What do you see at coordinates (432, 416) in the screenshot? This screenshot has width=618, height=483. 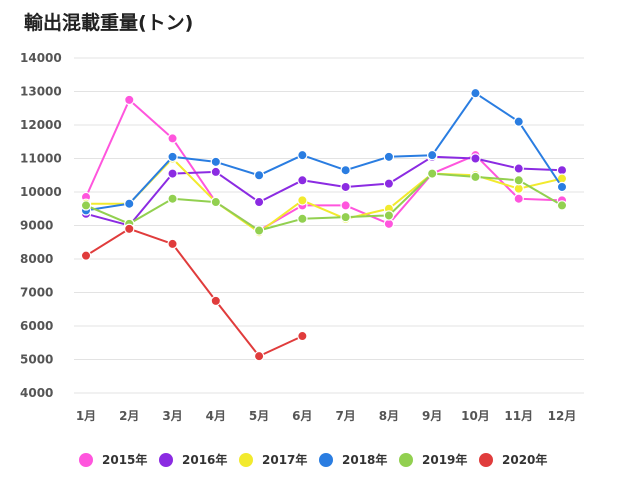 I see `x-tick-label: 9月` at bounding box center [432, 416].